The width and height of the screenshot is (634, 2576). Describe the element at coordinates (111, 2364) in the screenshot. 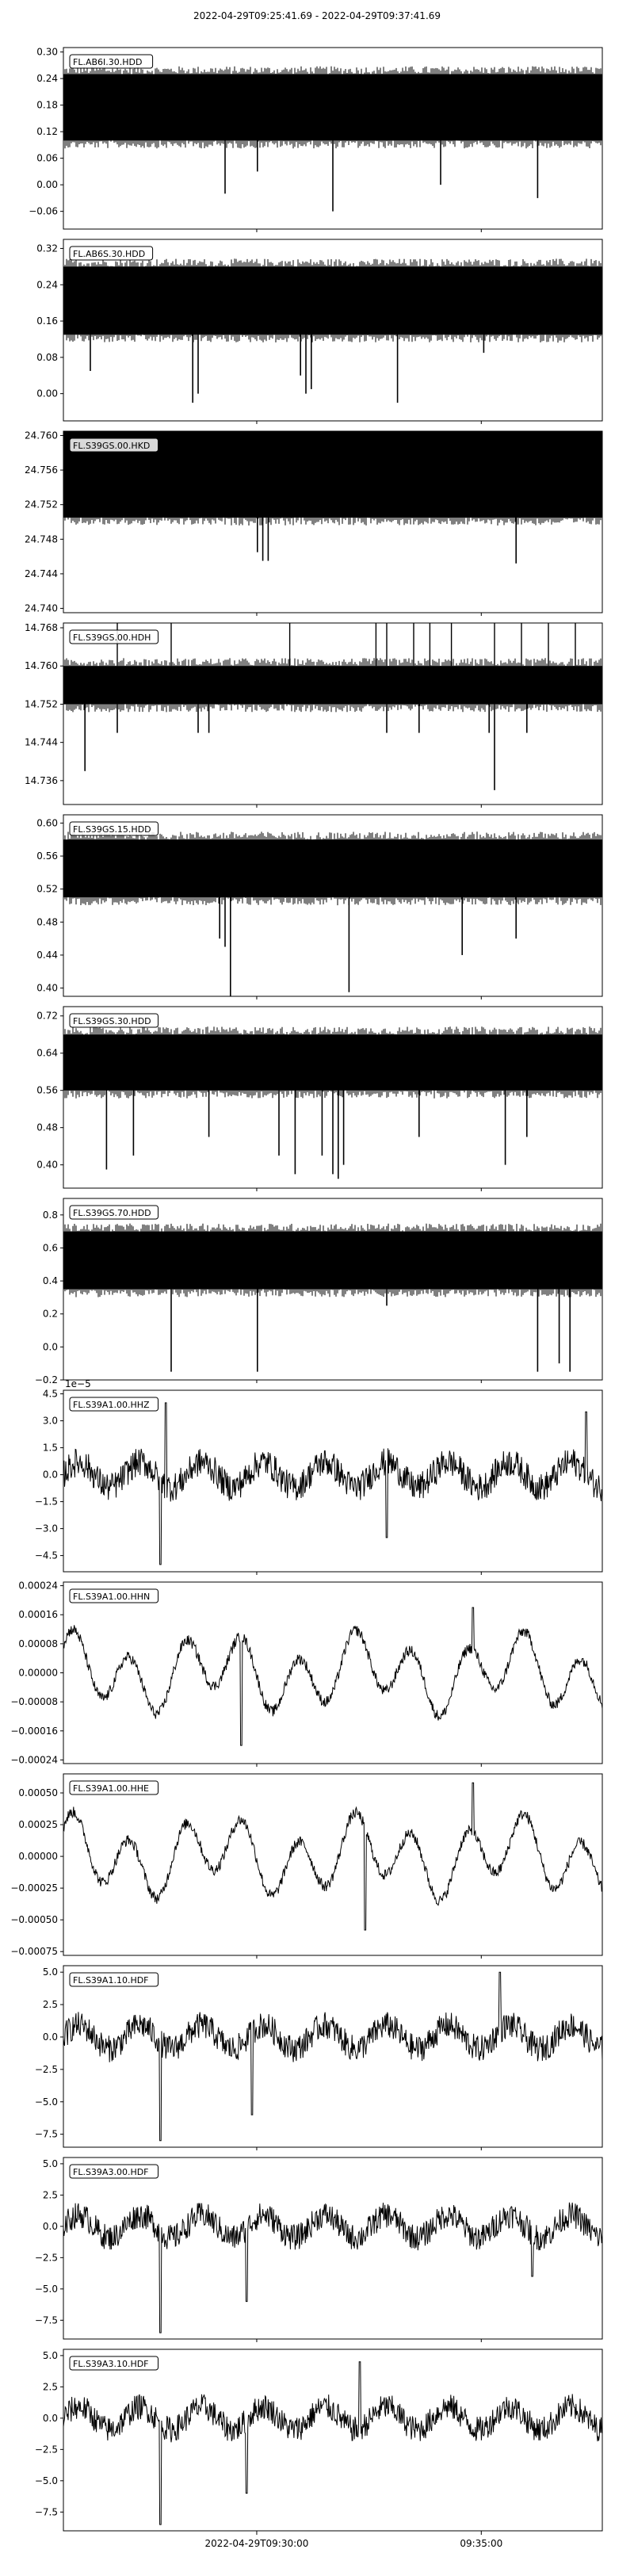

I see `trace-label: FL.S39A3.10.HDF` at that location.